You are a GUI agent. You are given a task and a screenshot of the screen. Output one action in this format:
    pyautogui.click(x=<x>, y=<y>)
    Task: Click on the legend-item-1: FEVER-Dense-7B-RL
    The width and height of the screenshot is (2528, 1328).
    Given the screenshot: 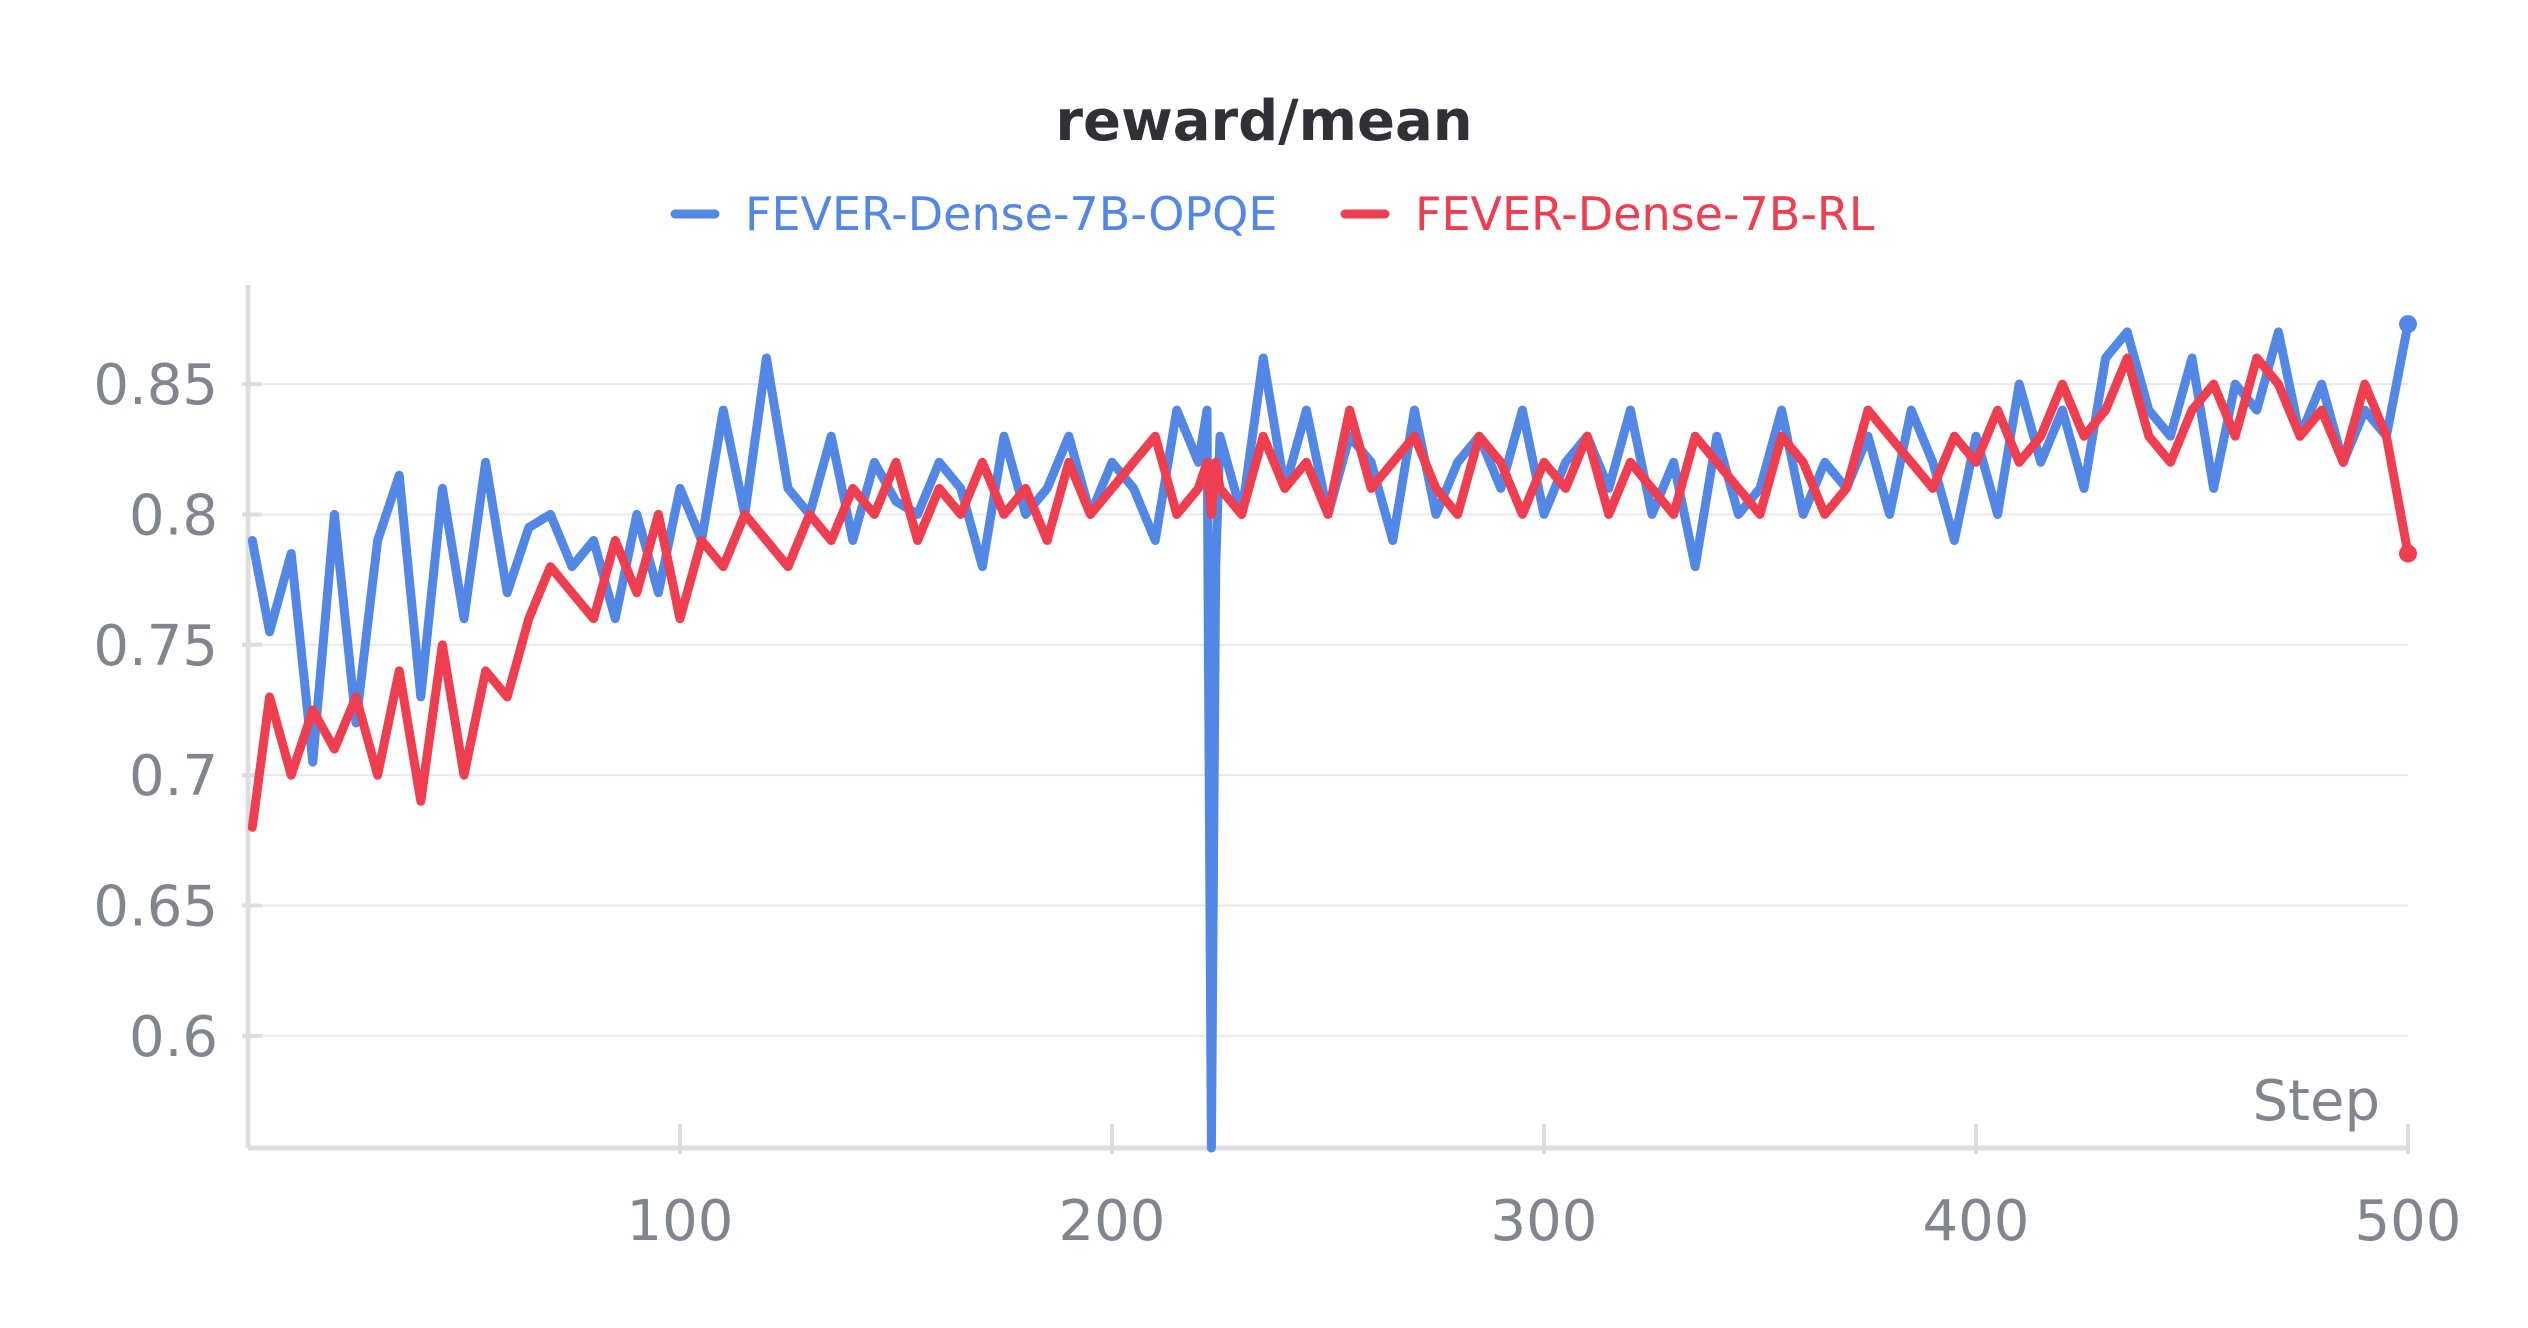 What is the action you would take?
    pyautogui.click(x=1607, y=214)
    